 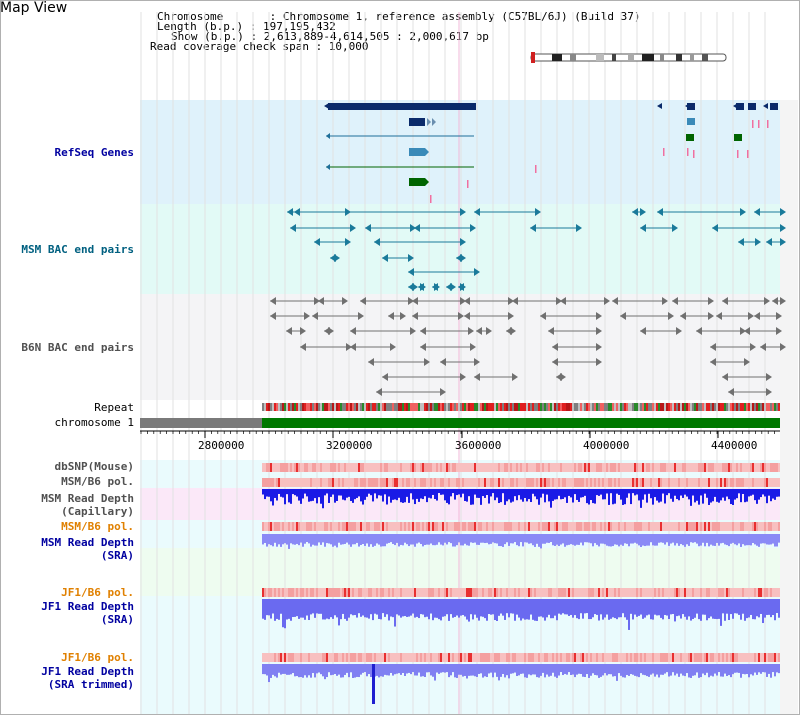 What do you see at coordinates (87, 678) in the screenshot?
I see `track-label-jf1-depth-trimmed: JF1 Read Depth (SRA trimmed)` at bounding box center [87, 678].